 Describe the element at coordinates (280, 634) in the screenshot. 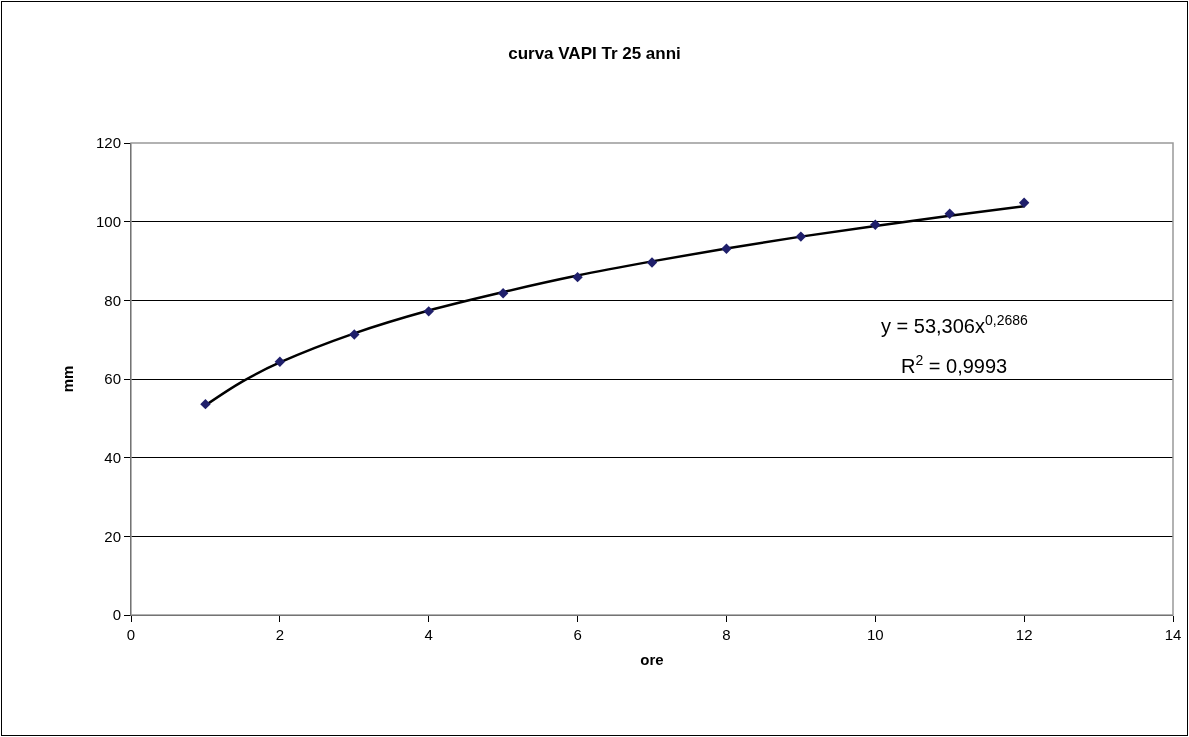

I see `x-tick-label: 2` at that location.